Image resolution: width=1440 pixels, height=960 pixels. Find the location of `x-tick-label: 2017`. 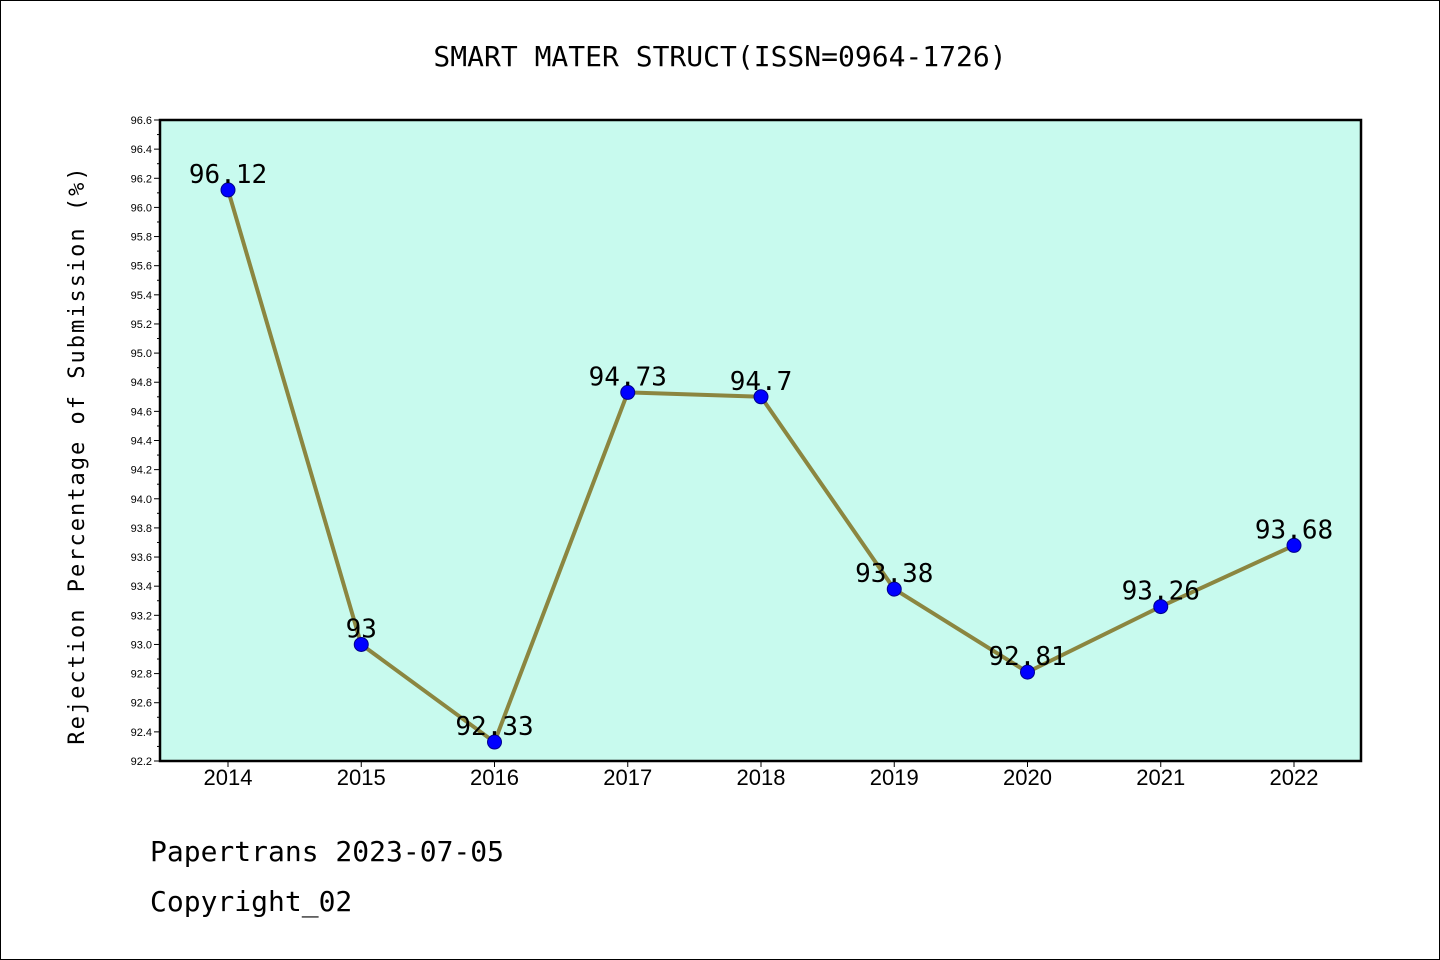

x-tick-label: 2017 is located at coordinates (627, 777).